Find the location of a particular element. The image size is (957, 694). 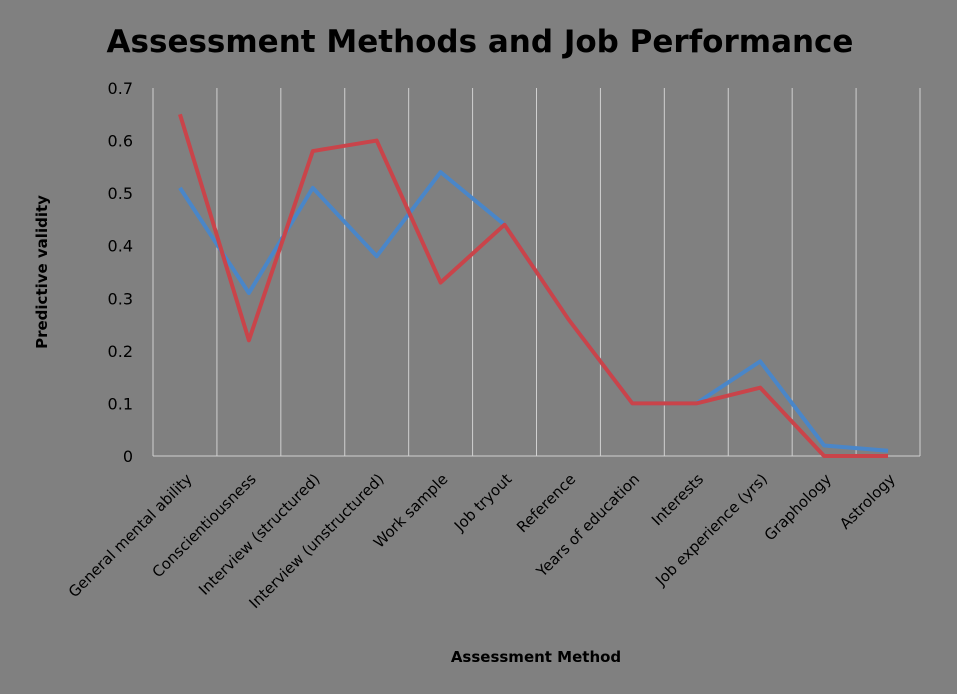

x-category-label: Job experience (yrs) is located at coordinates (711, 530).